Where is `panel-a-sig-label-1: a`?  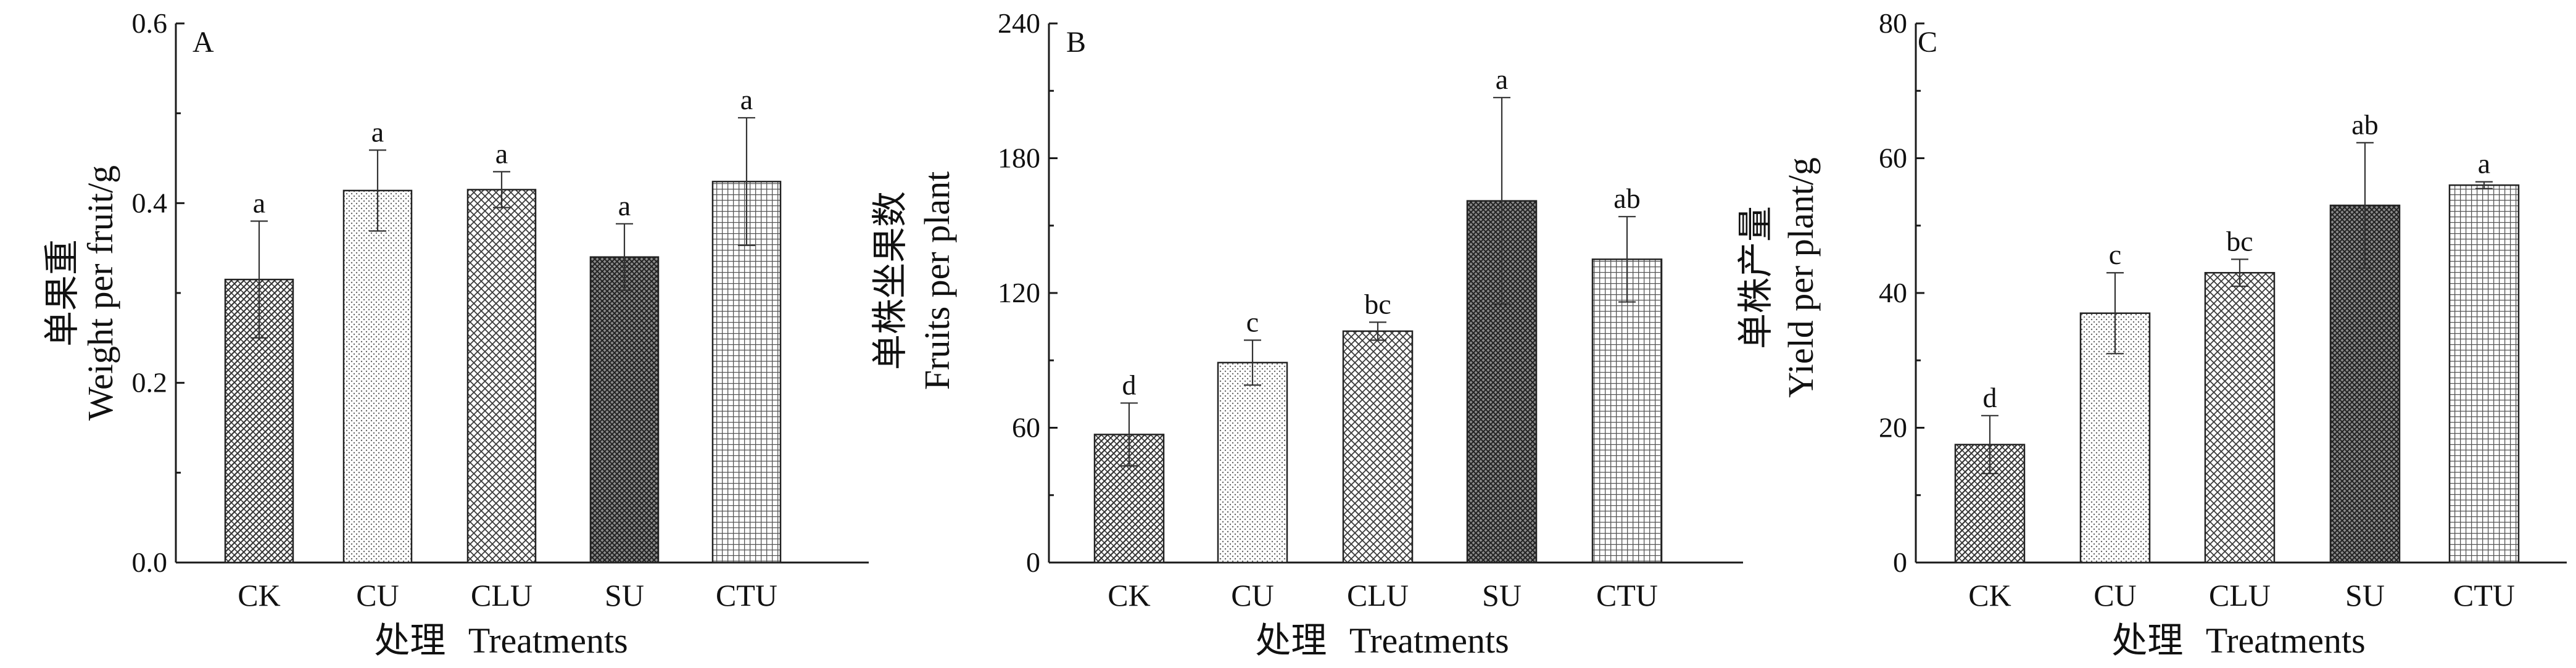
panel-a-sig-label-1: a is located at coordinates (377, 131).